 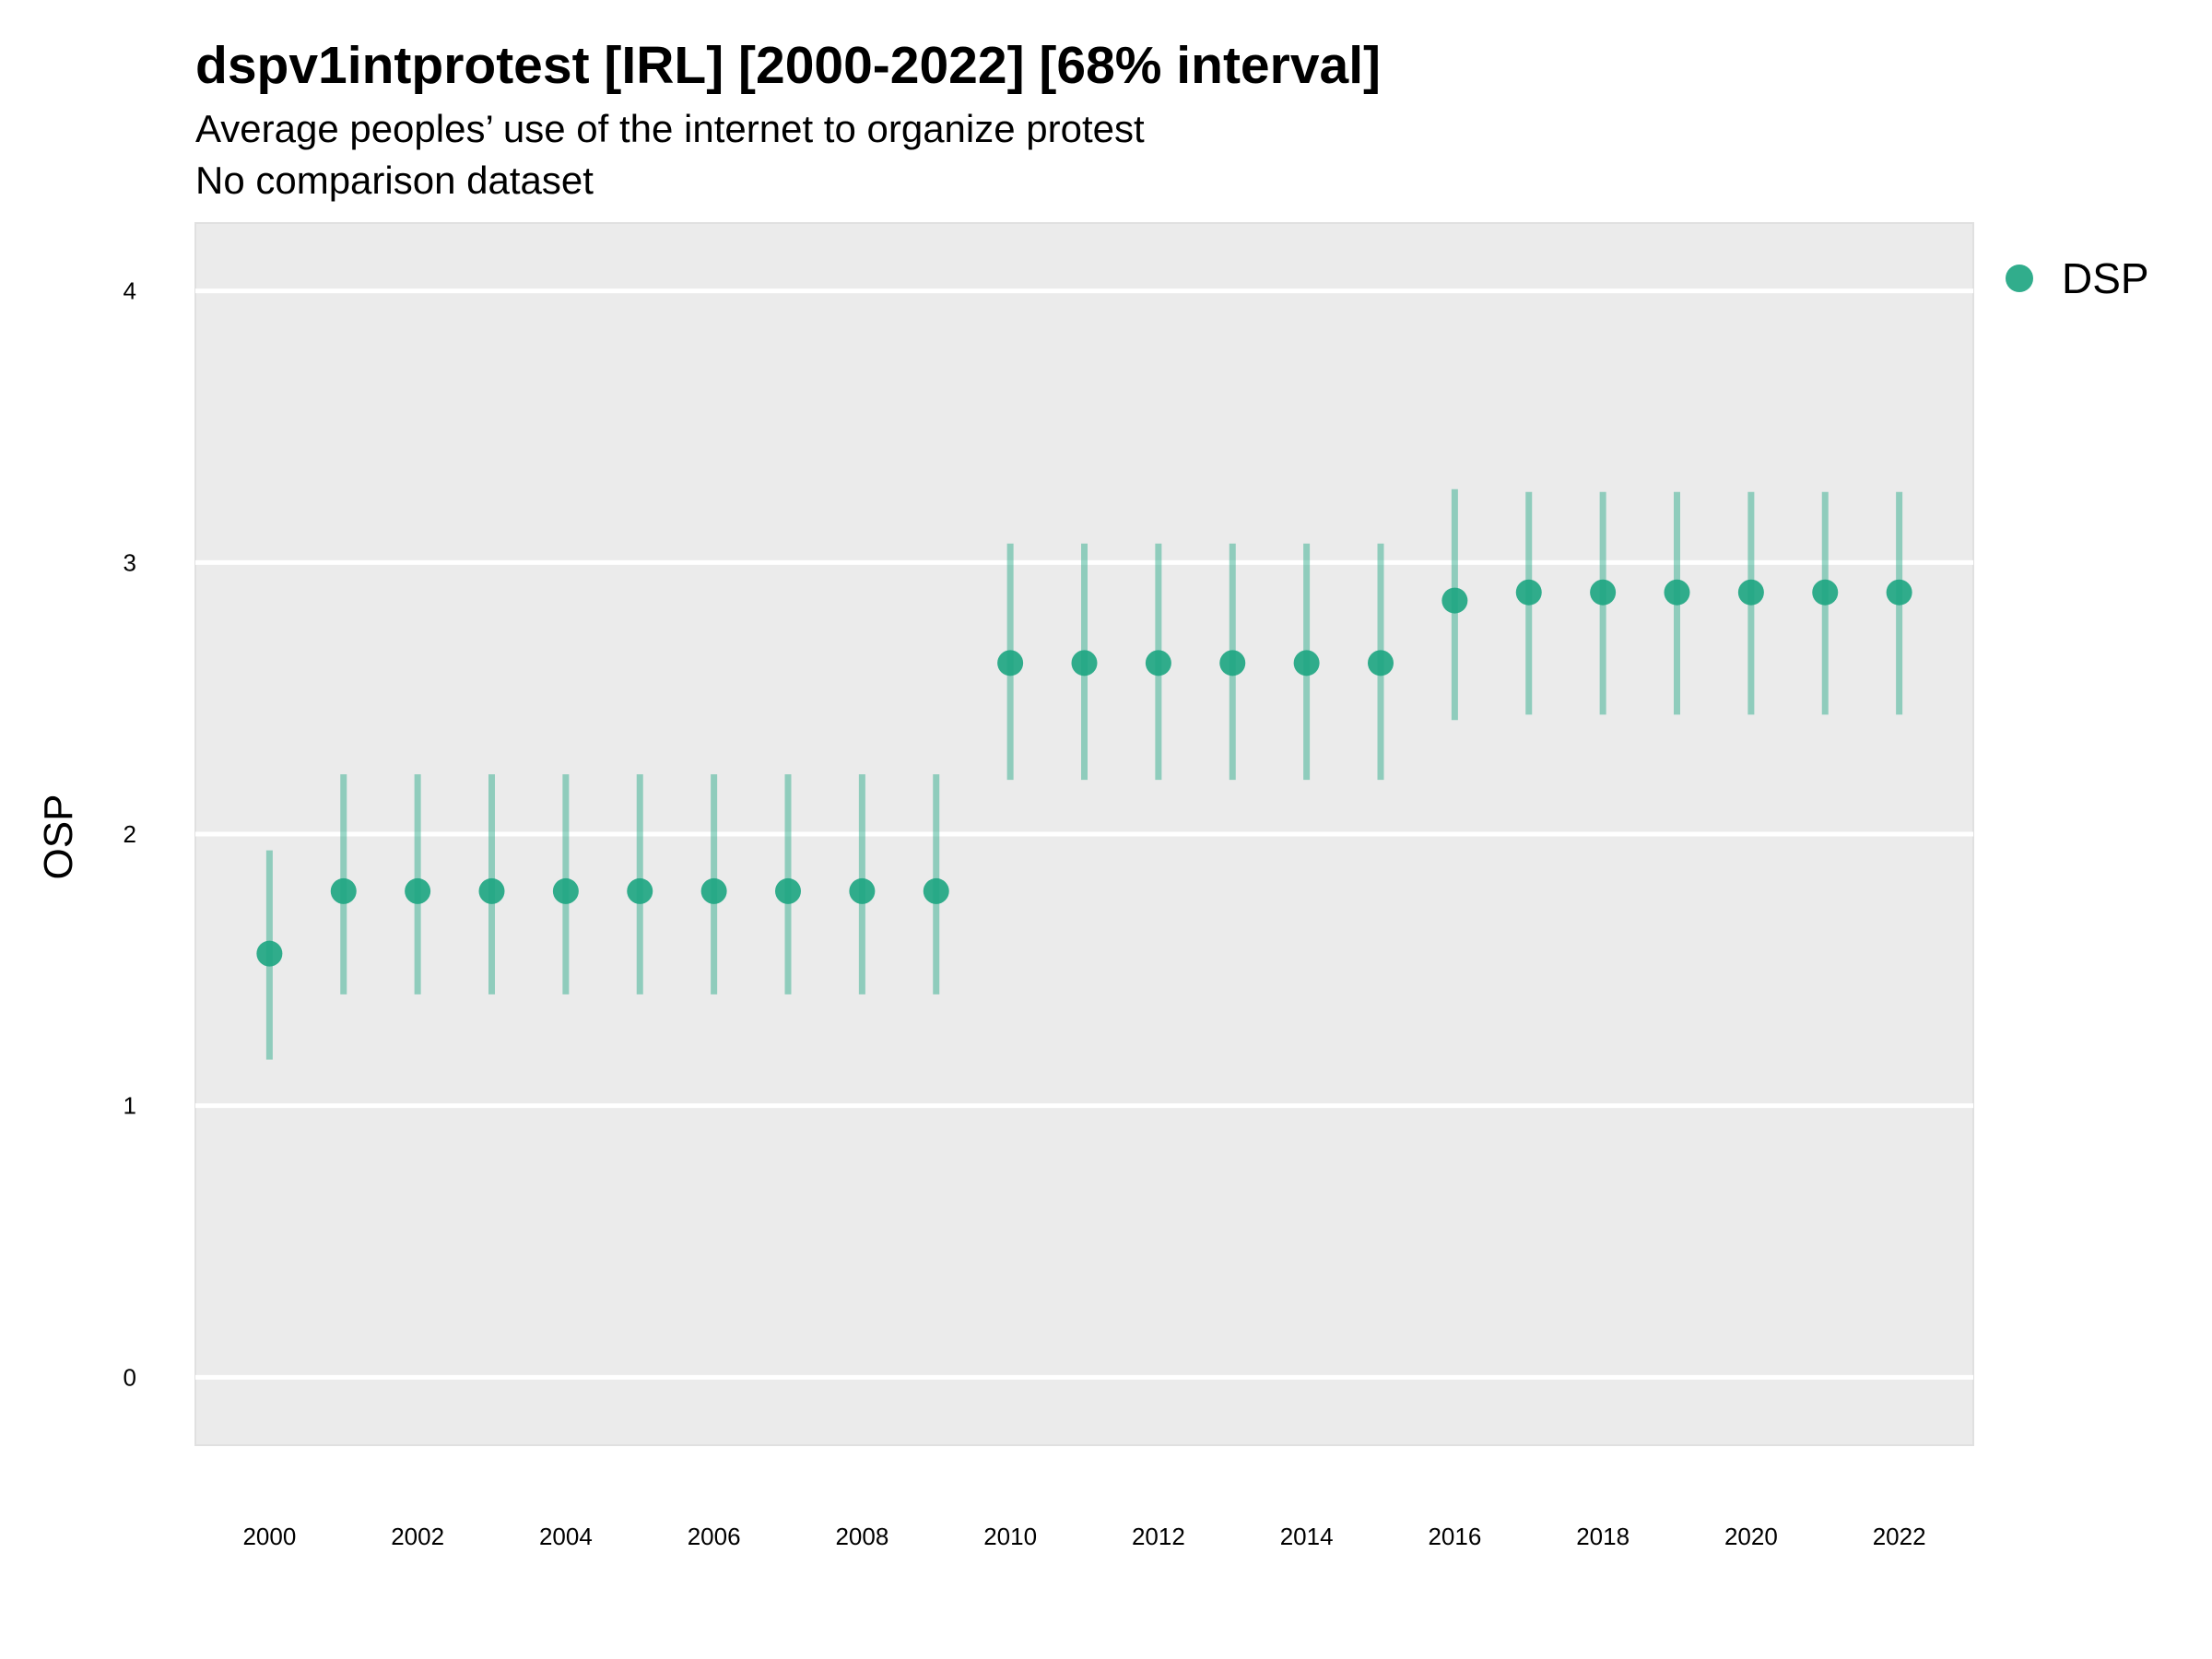 I want to click on data-point-2019, so click(x=1677, y=592).